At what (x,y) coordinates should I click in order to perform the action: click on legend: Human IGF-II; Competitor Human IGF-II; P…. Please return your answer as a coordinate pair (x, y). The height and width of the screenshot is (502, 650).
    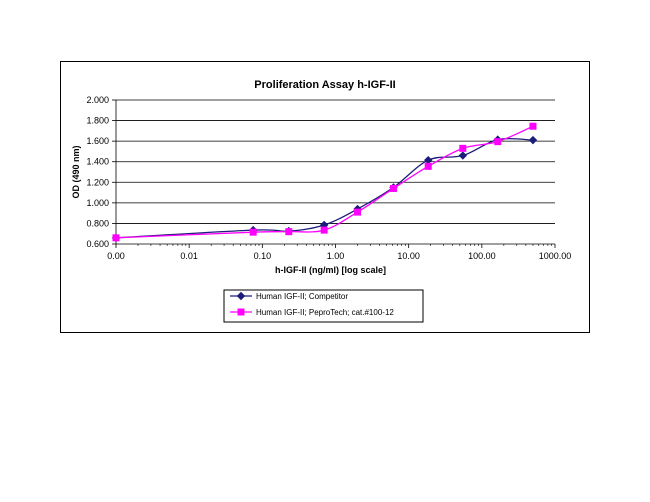
    Looking at the image, I should click on (323, 306).